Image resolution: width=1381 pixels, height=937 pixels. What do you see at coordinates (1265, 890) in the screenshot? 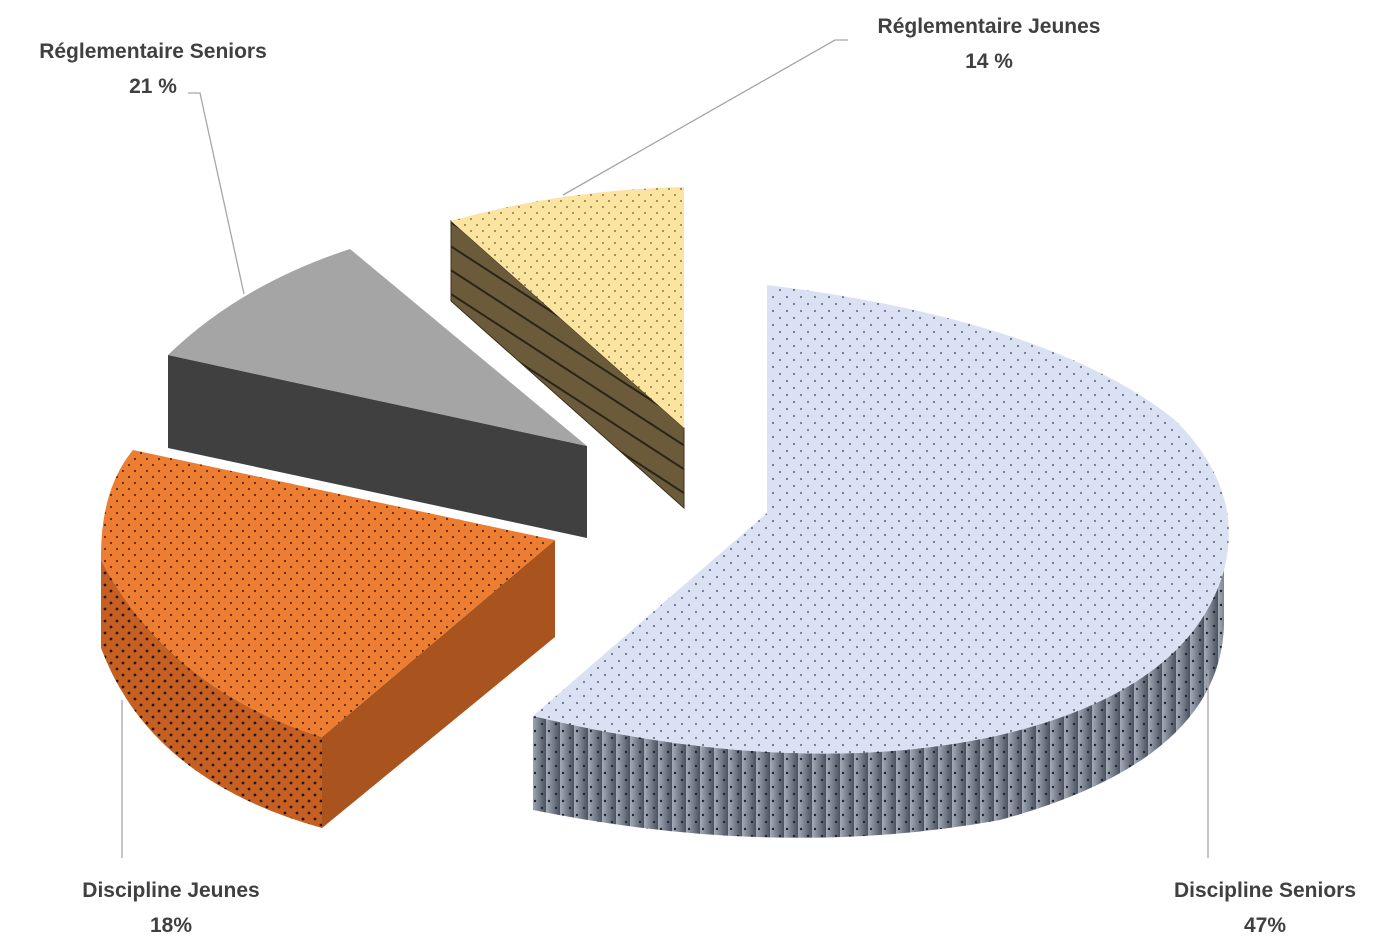
I see `label-discipline-seniors-name: Discipline Seniors` at bounding box center [1265, 890].